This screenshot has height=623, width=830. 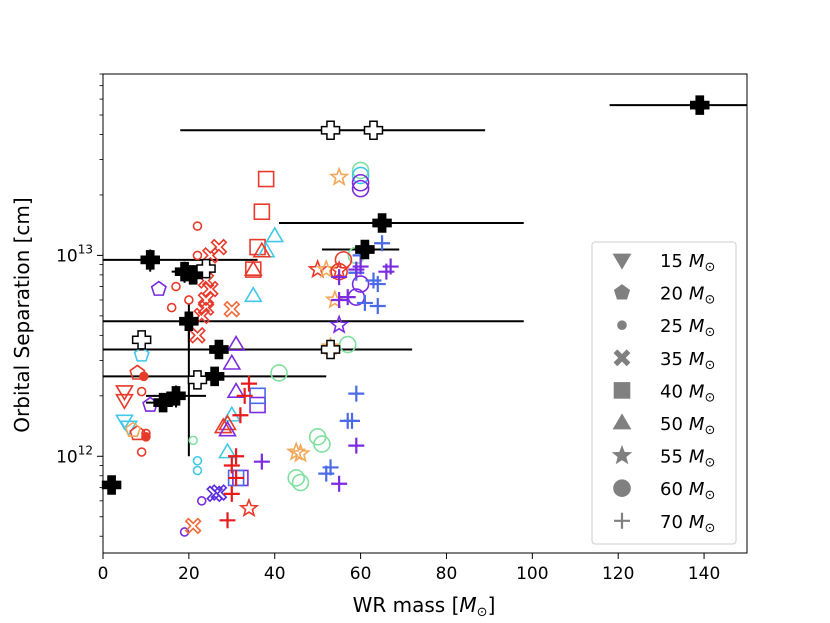 I want to click on x-tick-label: 140, so click(x=704, y=574).